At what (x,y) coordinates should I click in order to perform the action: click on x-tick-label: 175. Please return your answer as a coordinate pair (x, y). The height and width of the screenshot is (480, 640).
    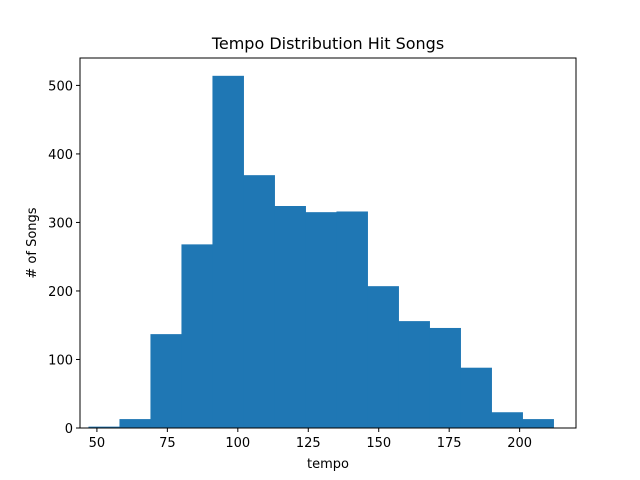
    Looking at the image, I should click on (449, 443).